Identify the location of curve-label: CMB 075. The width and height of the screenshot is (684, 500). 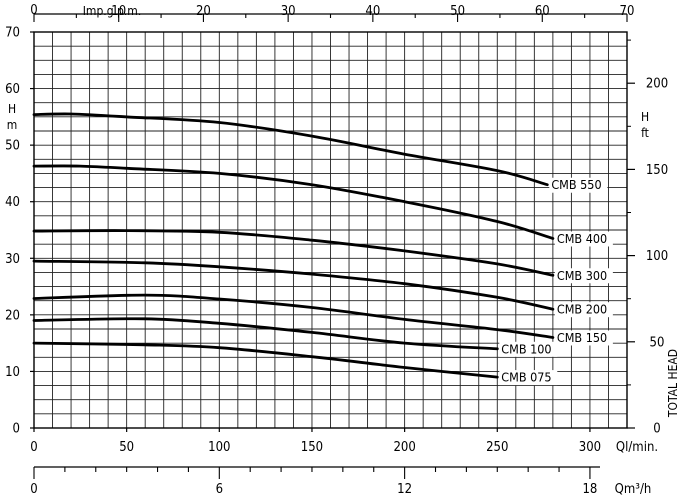
(526, 377).